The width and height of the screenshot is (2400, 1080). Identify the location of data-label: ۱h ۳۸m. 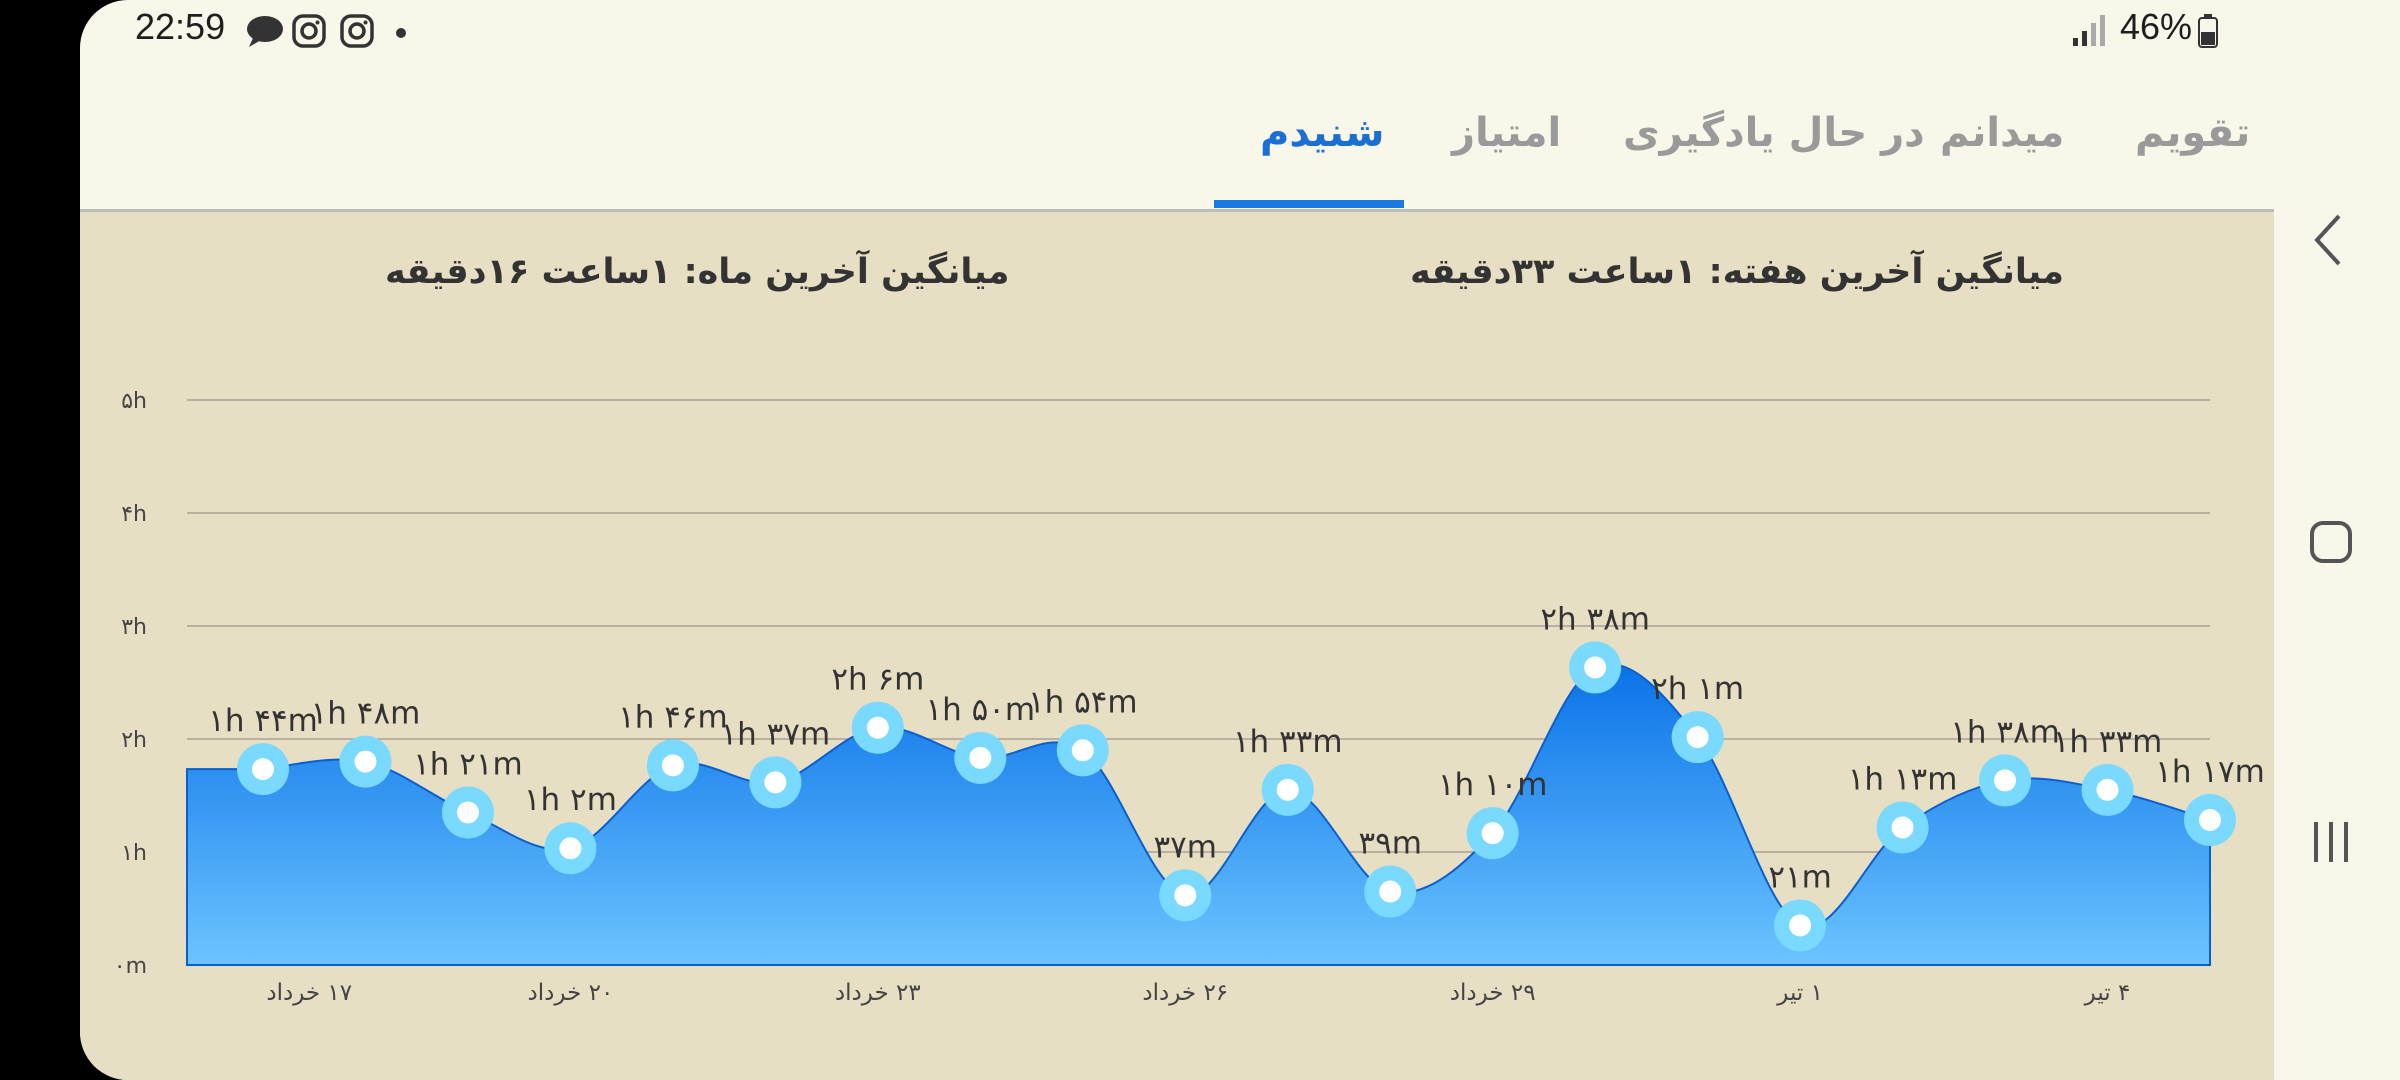
(2005, 732).